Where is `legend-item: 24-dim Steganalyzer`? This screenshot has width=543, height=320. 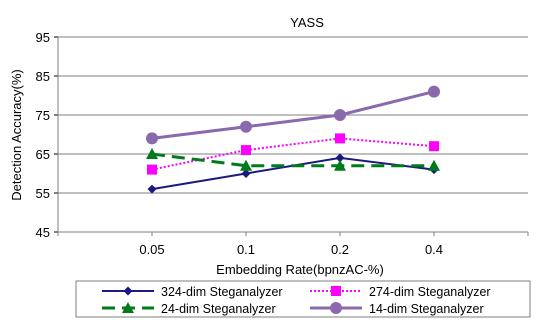
legend-item: 24-dim Steganalyzer is located at coordinates (189, 309).